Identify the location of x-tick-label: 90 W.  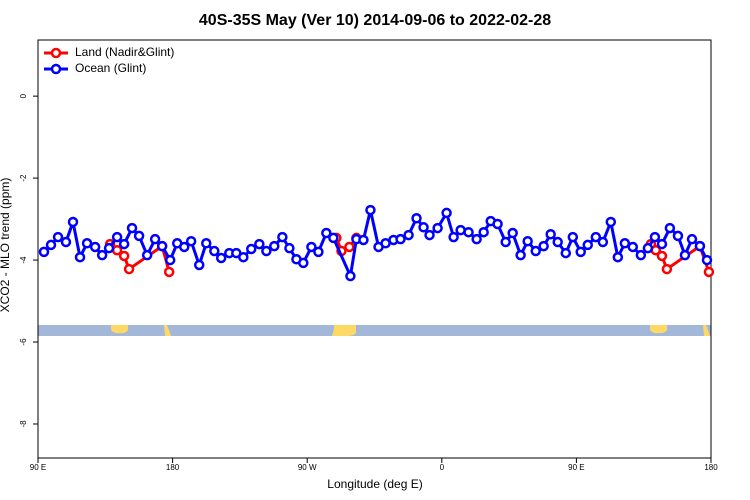
(307, 467).